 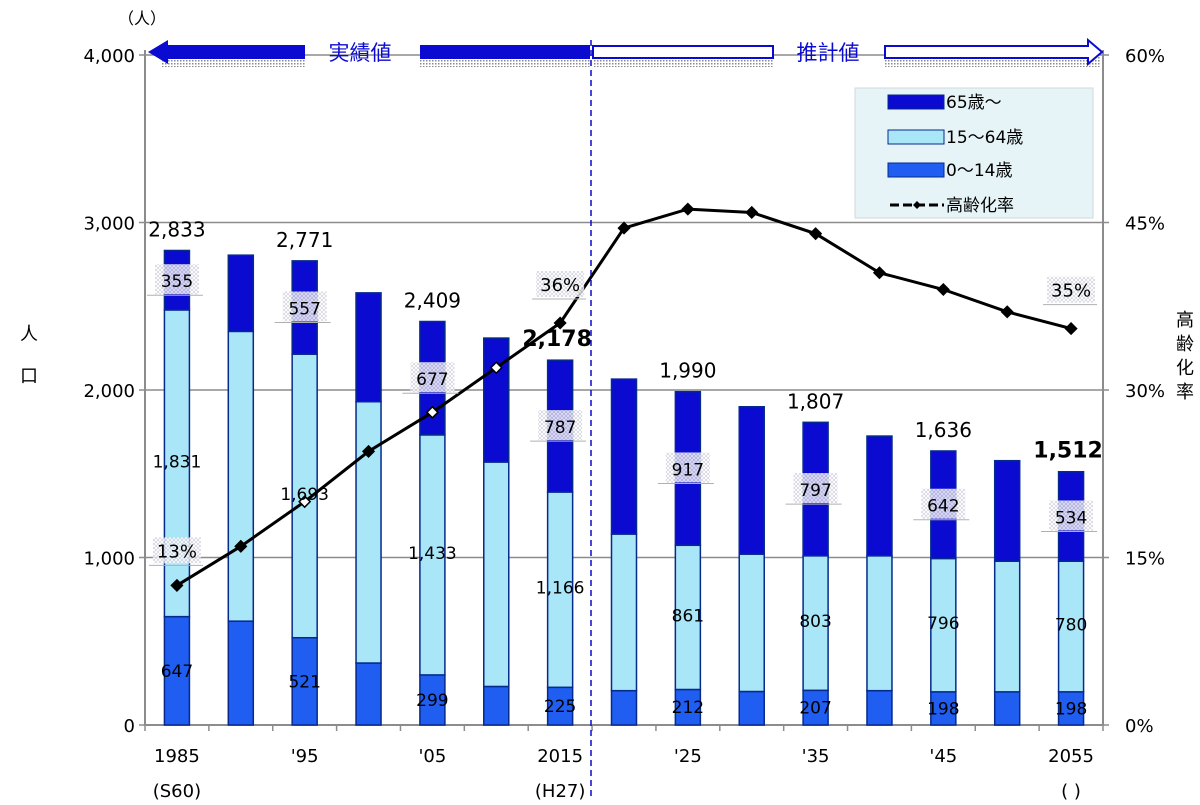 I want to click on x-tick-sublabel: ( ), so click(x=1071, y=791).